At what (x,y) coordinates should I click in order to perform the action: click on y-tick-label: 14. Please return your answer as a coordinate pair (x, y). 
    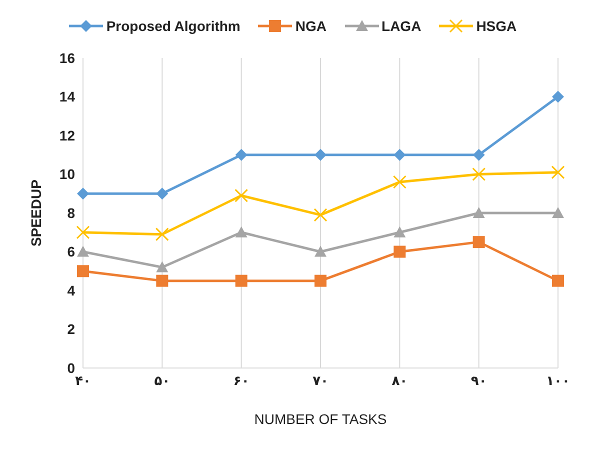
    Looking at the image, I should click on (67, 96).